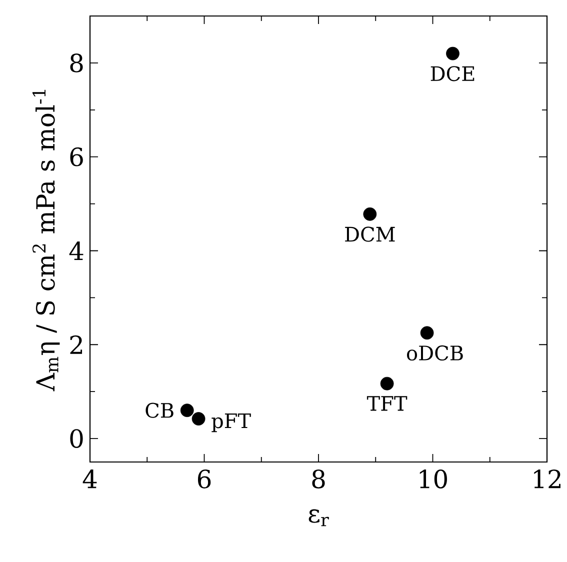 The height and width of the screenshot is (562, 567). Describe the element at coordinates (433, 479) in the screenshot. I see `x-tick-label: 10` at that location.